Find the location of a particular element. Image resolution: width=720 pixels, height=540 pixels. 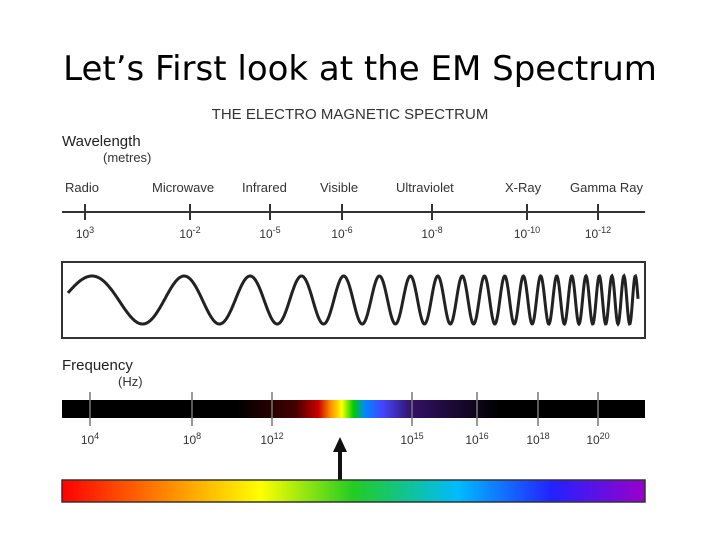

wavelength-tick-label: 10⁻¹⁰ is located at coordinates (527, 233).